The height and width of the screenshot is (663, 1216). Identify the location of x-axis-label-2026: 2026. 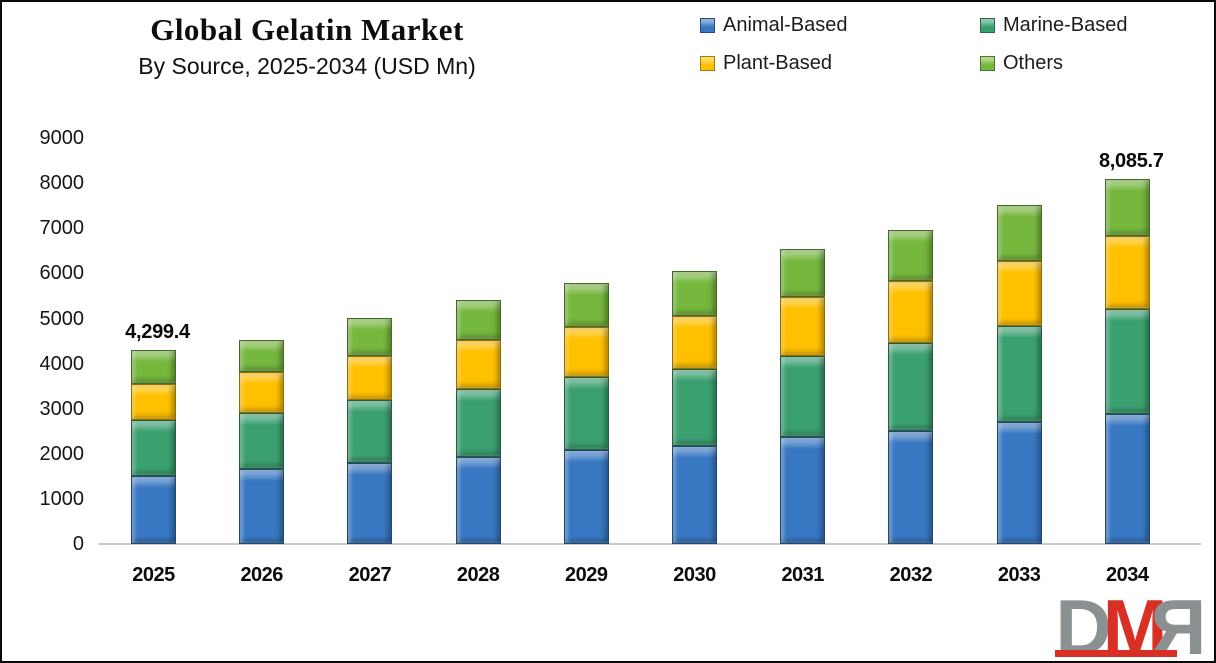
(261, 575).